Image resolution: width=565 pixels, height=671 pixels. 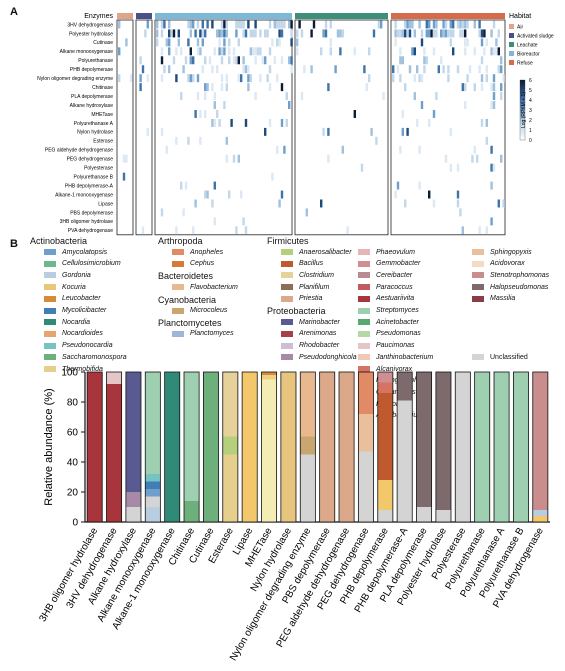 What do you see at coordinates (85, 357) in the screenshot?
I see `legend-item: Saccharomonospora` at bounding box center [85, 357].